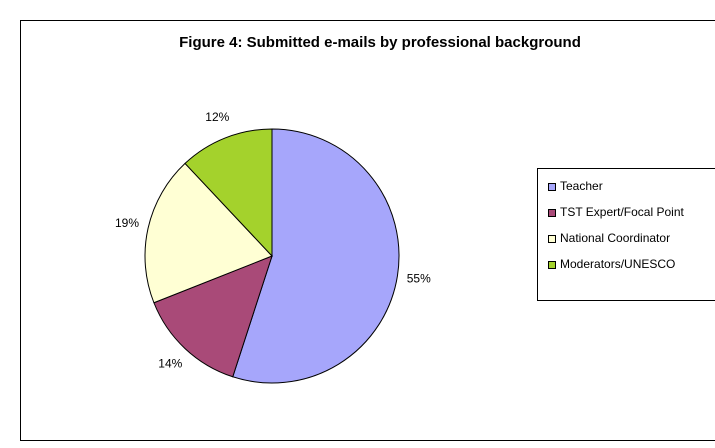  I want to click on data-label: 55%, so click(419, 278).